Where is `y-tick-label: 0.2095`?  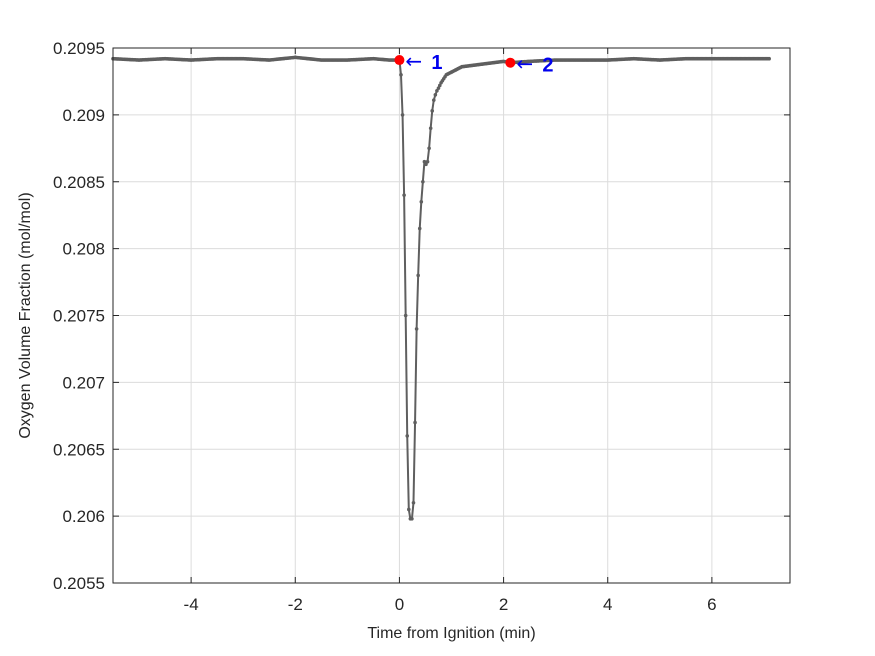
y-tick-label: 0.2095 is located at coordinates (79, 48).